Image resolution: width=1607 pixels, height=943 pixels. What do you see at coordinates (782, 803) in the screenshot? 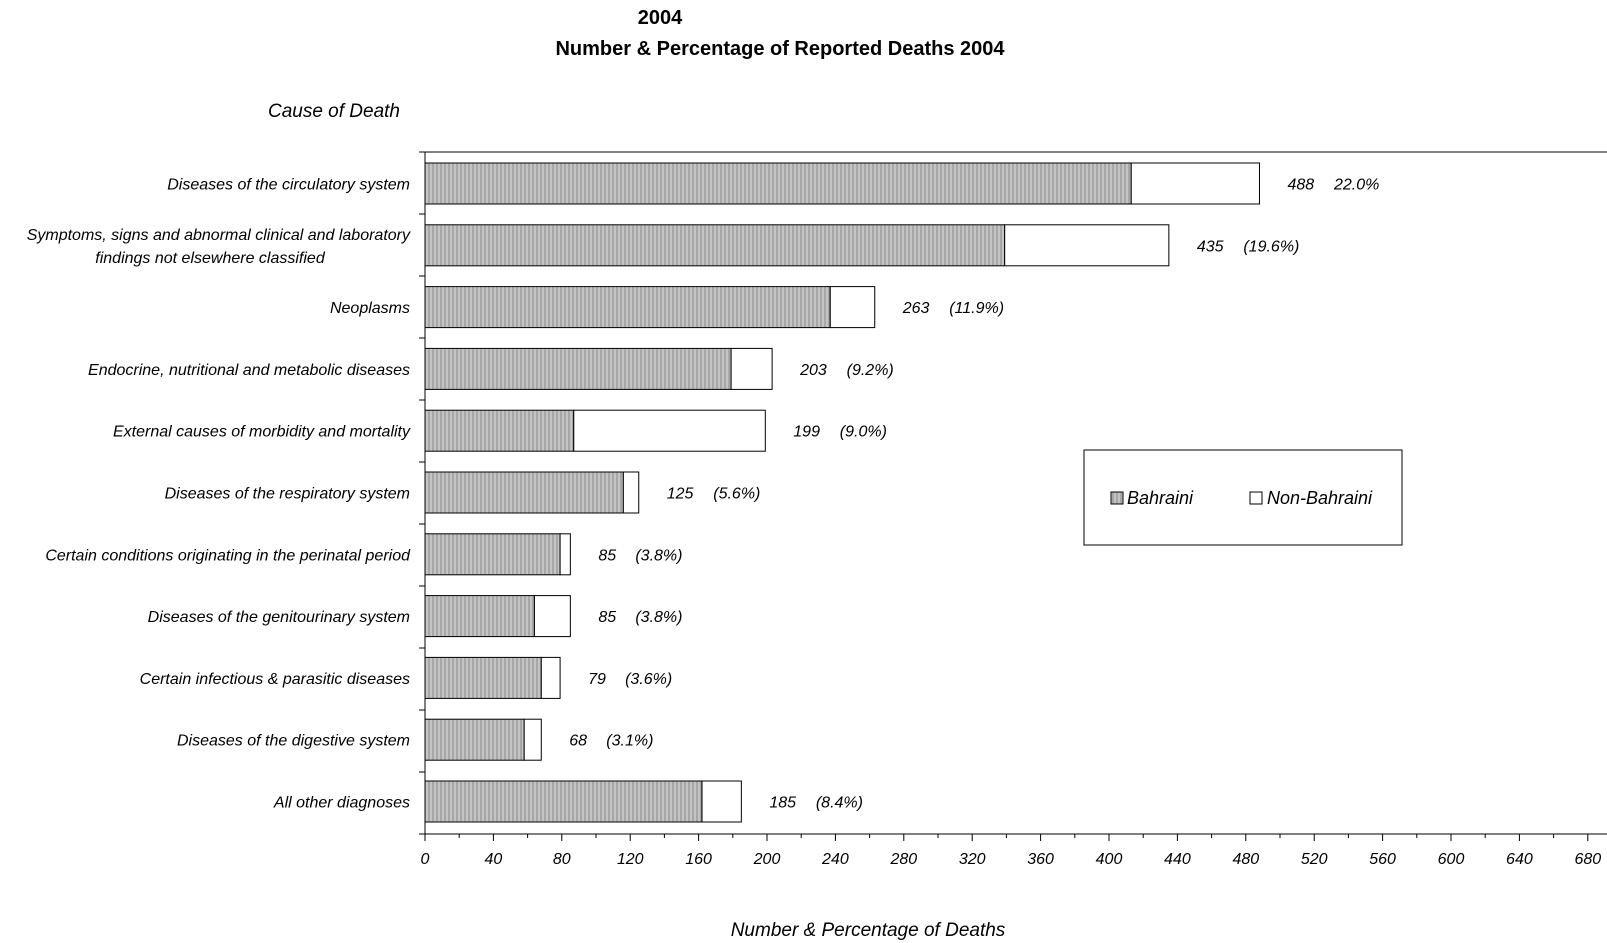
I see `data-label-count: 185` at bounding box center [782, 803].